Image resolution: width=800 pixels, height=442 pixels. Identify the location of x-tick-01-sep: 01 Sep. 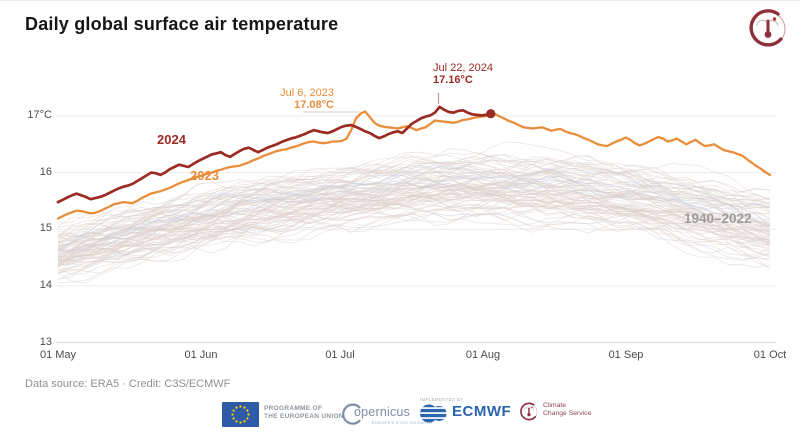
(626, 355).